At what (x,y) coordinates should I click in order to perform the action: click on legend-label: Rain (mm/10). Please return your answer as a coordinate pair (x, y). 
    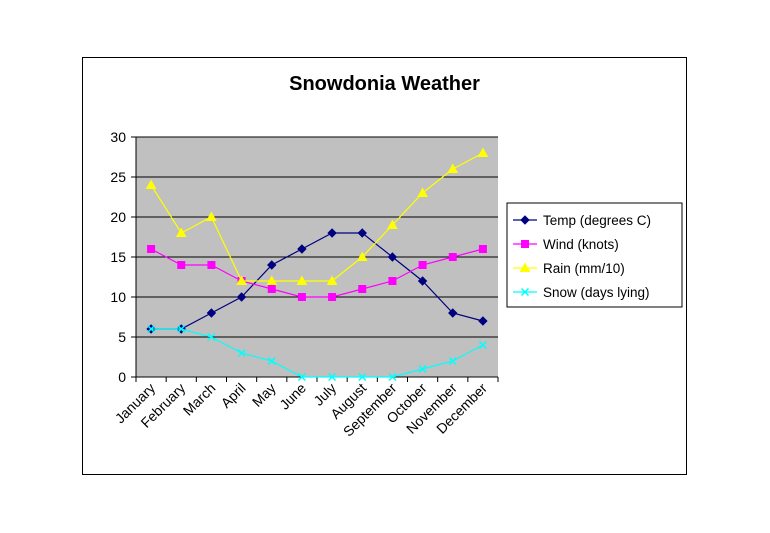
    Looking at the image, I should click on (584, 268).